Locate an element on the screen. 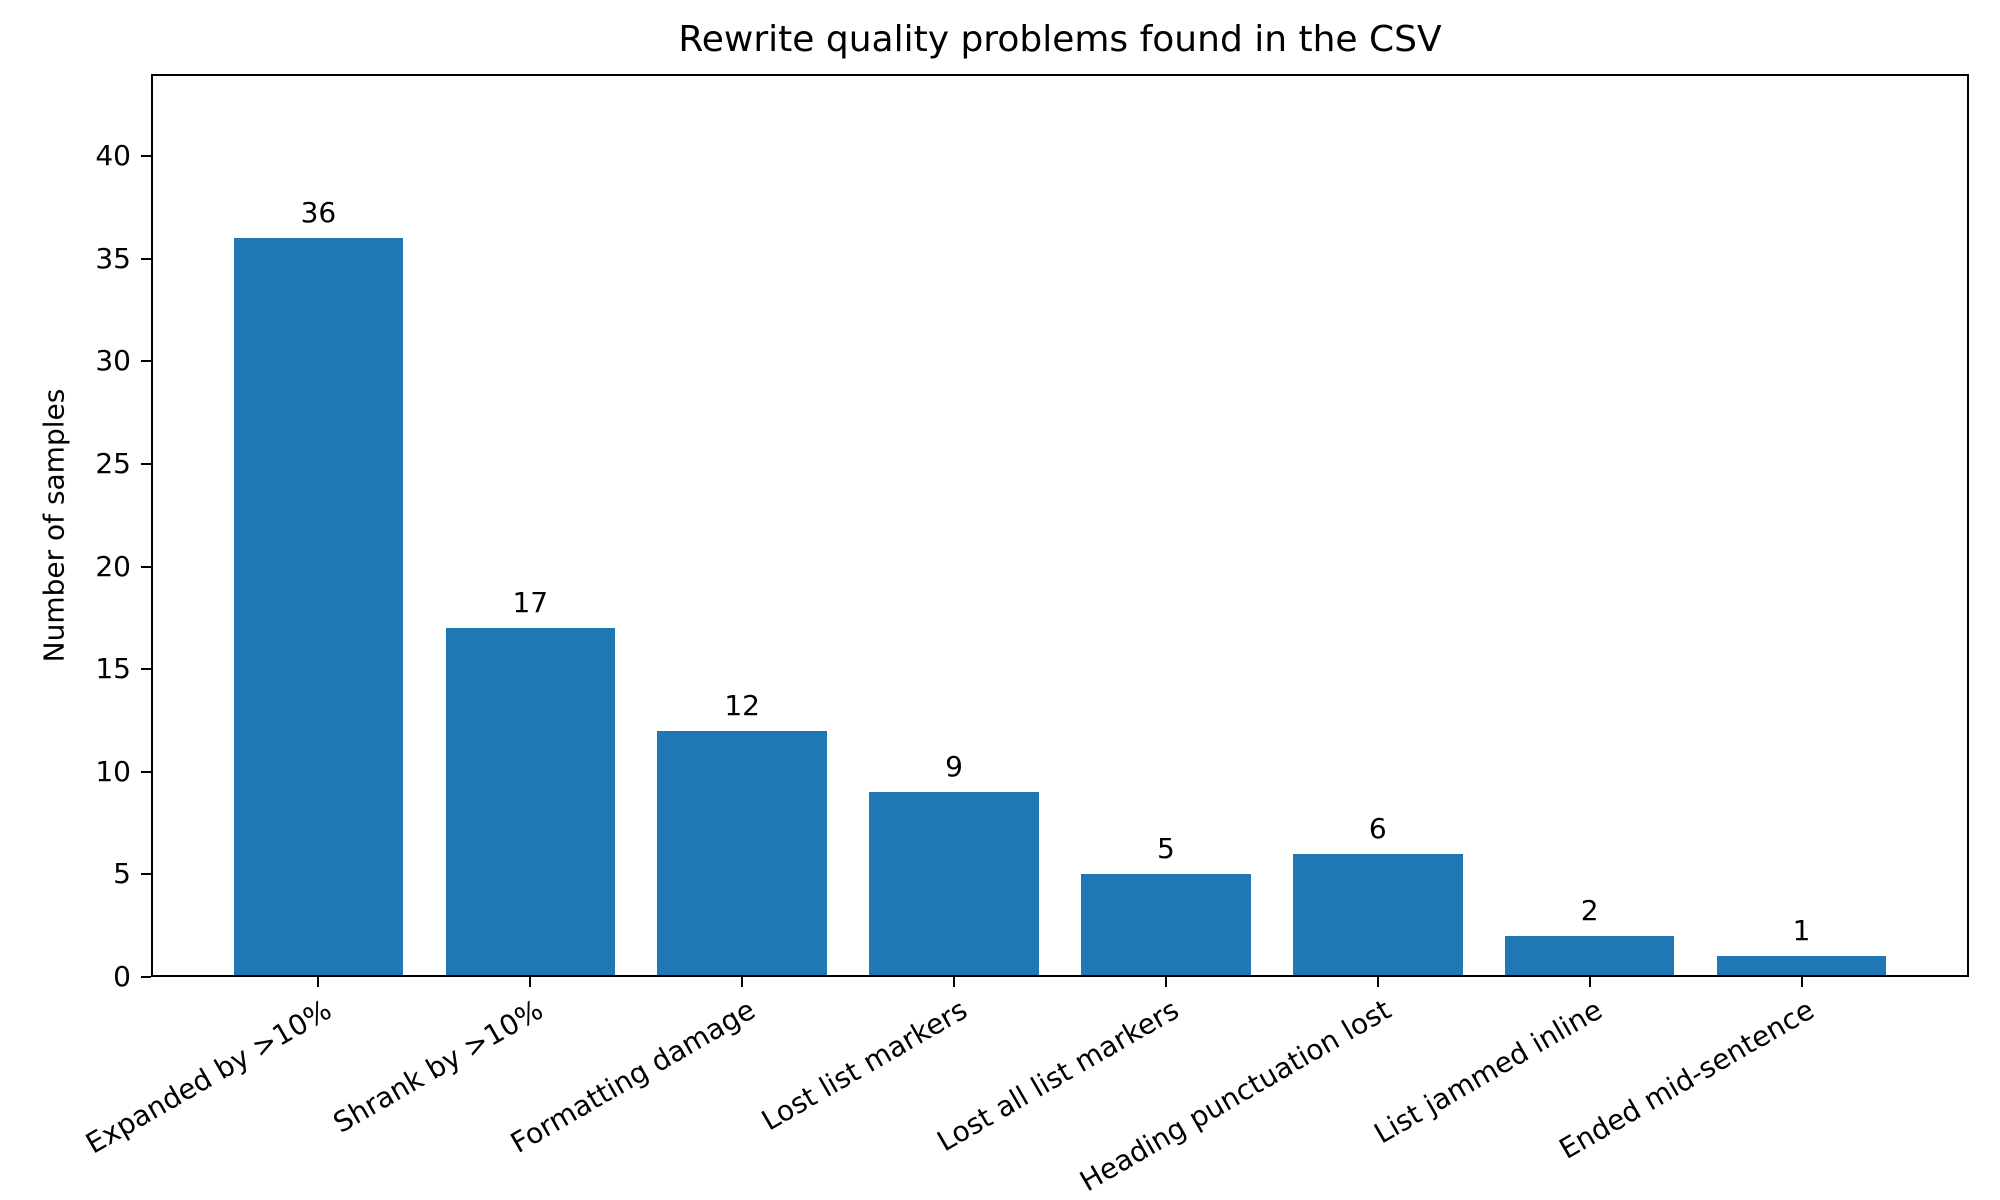 Image resolution: width=2000 pixels, height=1200 pixels. x-tick-label: Shrank by >10% is located at coordinates (438, 1066).